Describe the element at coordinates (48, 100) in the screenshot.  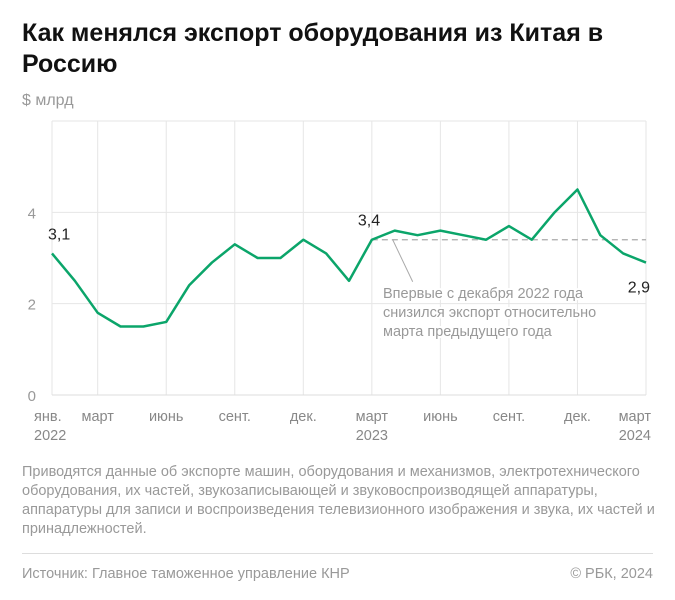
I see `y-unit-label: $ млрд` at that location.